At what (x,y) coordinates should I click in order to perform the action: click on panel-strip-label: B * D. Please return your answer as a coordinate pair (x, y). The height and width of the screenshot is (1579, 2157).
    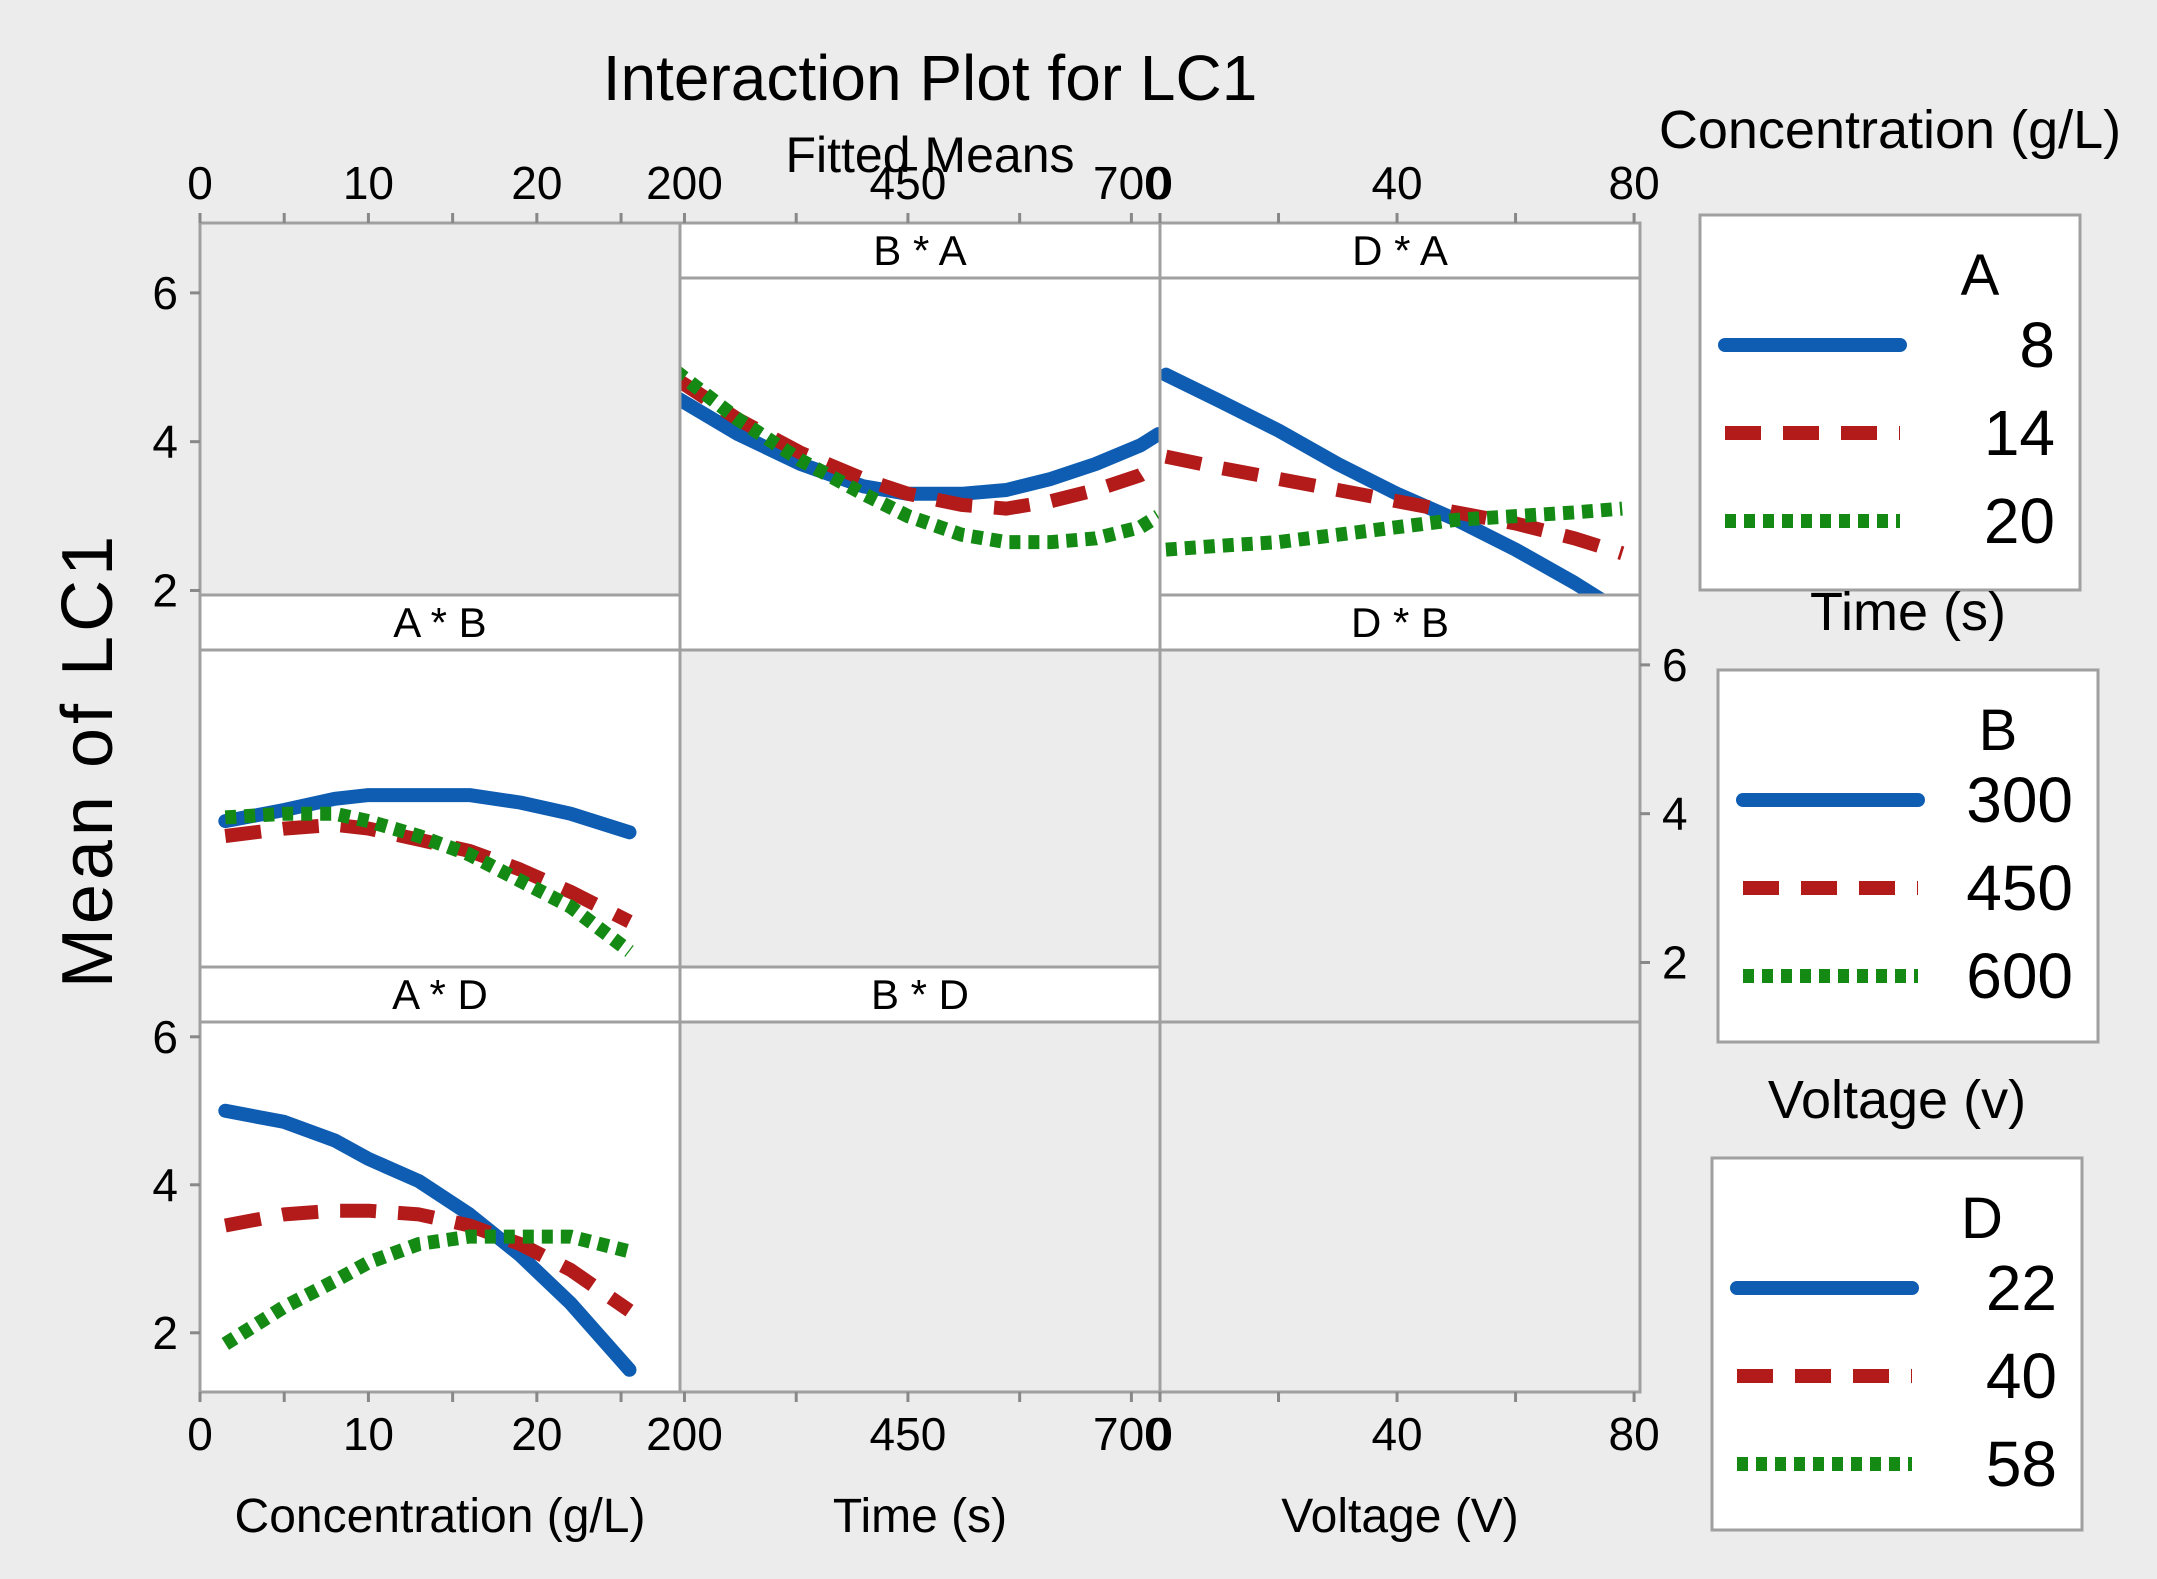
    Looking at the image, I should click on (920, 994).